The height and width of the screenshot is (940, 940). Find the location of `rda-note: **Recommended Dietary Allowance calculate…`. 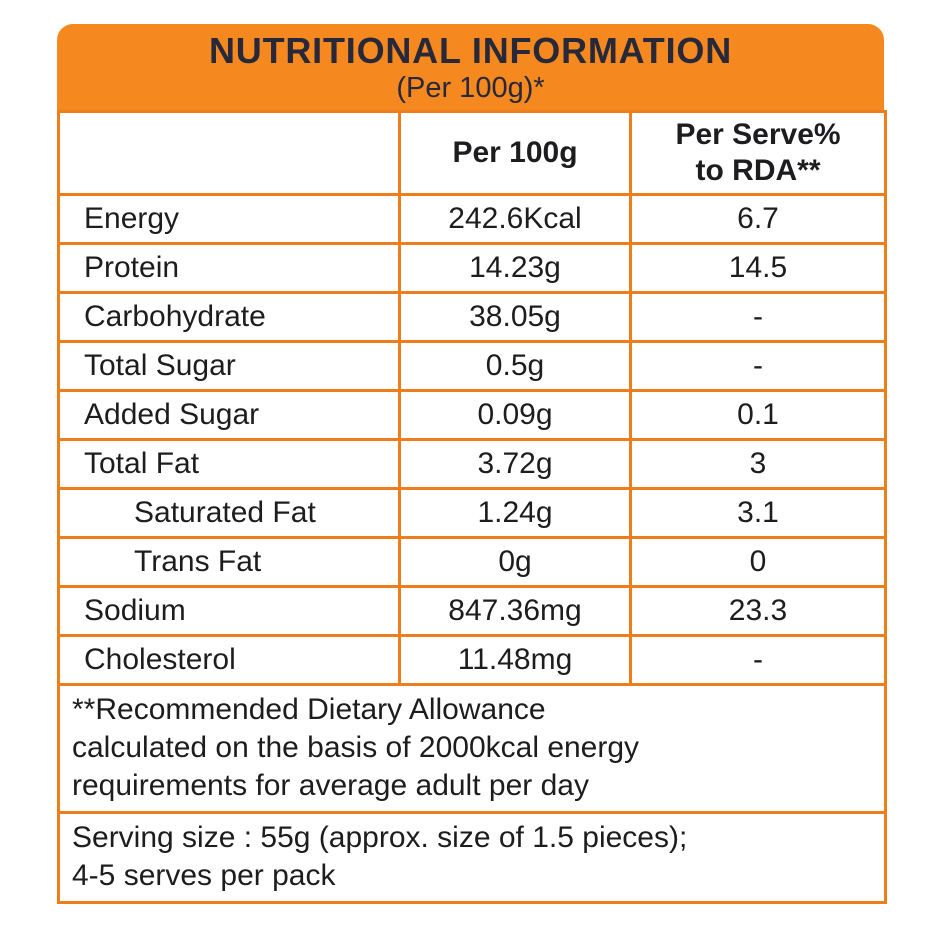

rda-note: **Recommended Dietary Allowance calculate… is located at coordinates (472, 748).